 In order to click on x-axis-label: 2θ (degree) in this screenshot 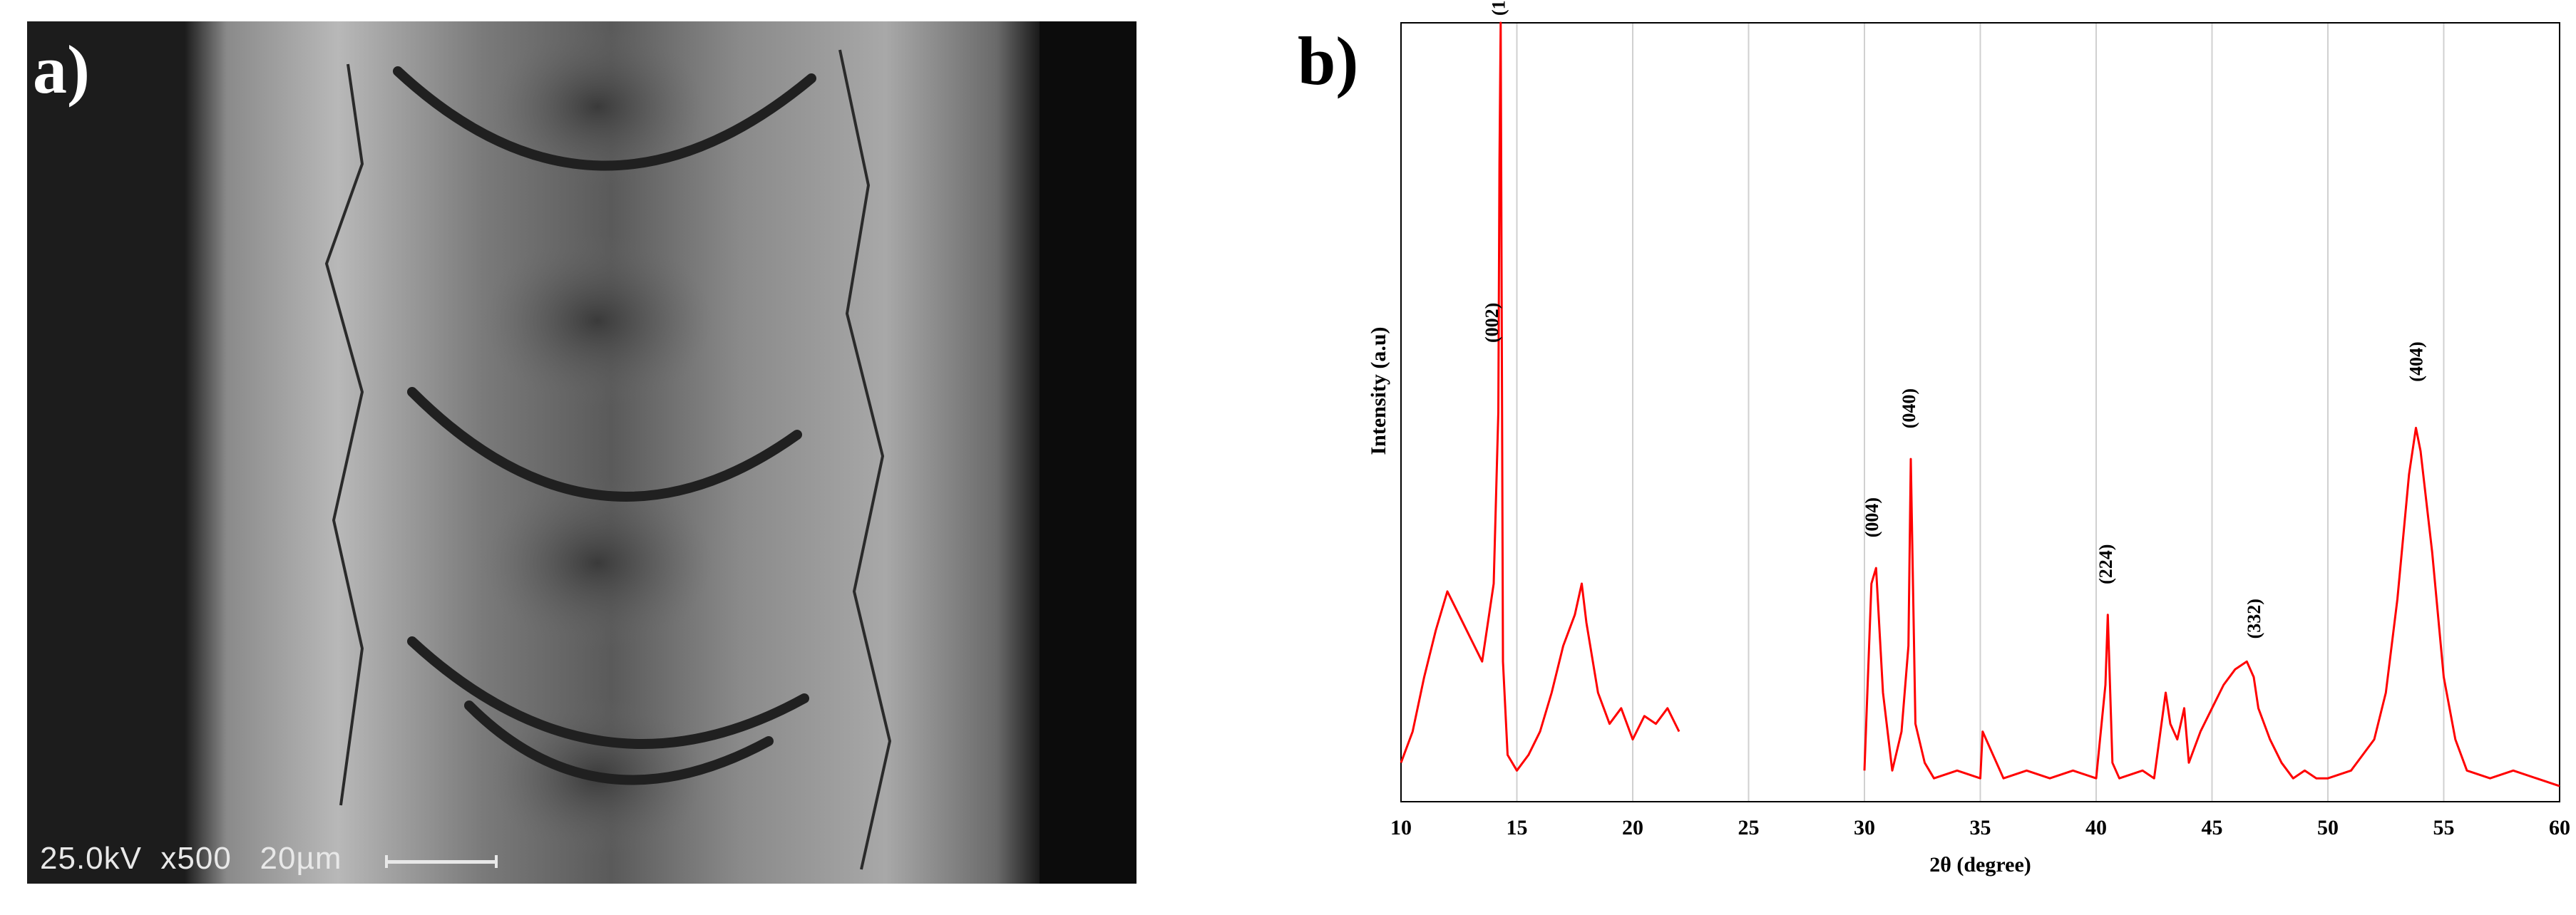, I will do `click(1980, 865)`.